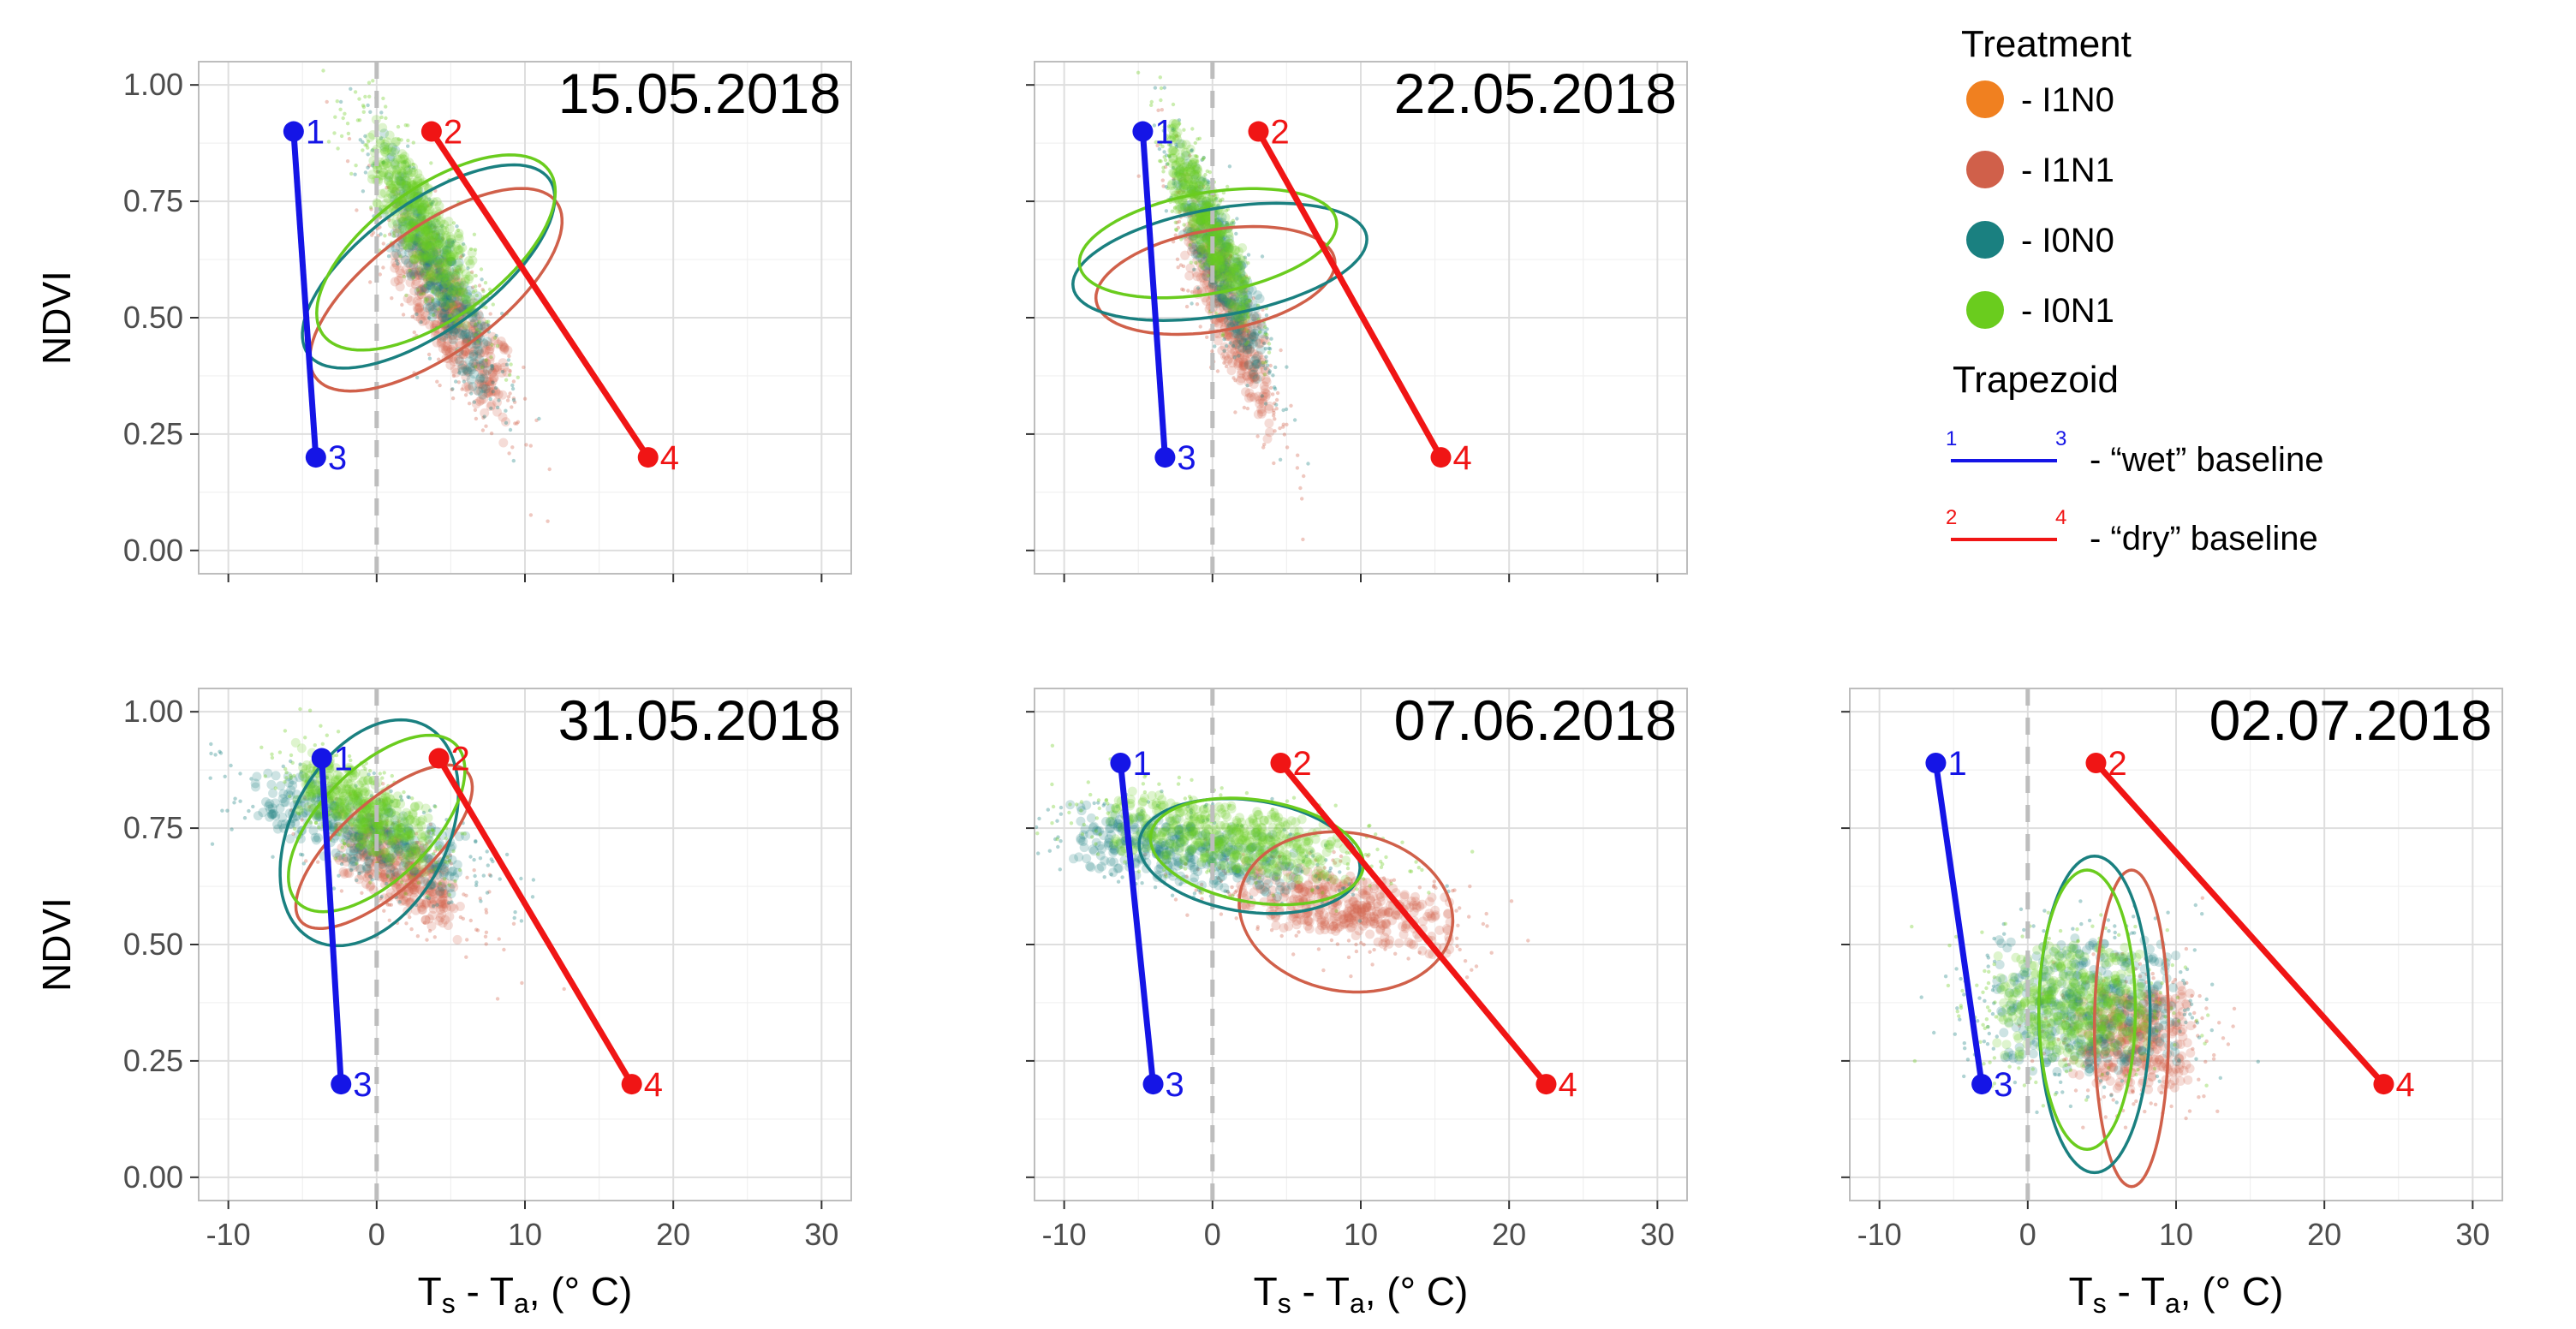 Image resolution: width=2576 pixels, height=1329 pixels. Describe the element at coordinates (1186, 458) in the screenshot. I see `vertex-label-3: 3` at that location.